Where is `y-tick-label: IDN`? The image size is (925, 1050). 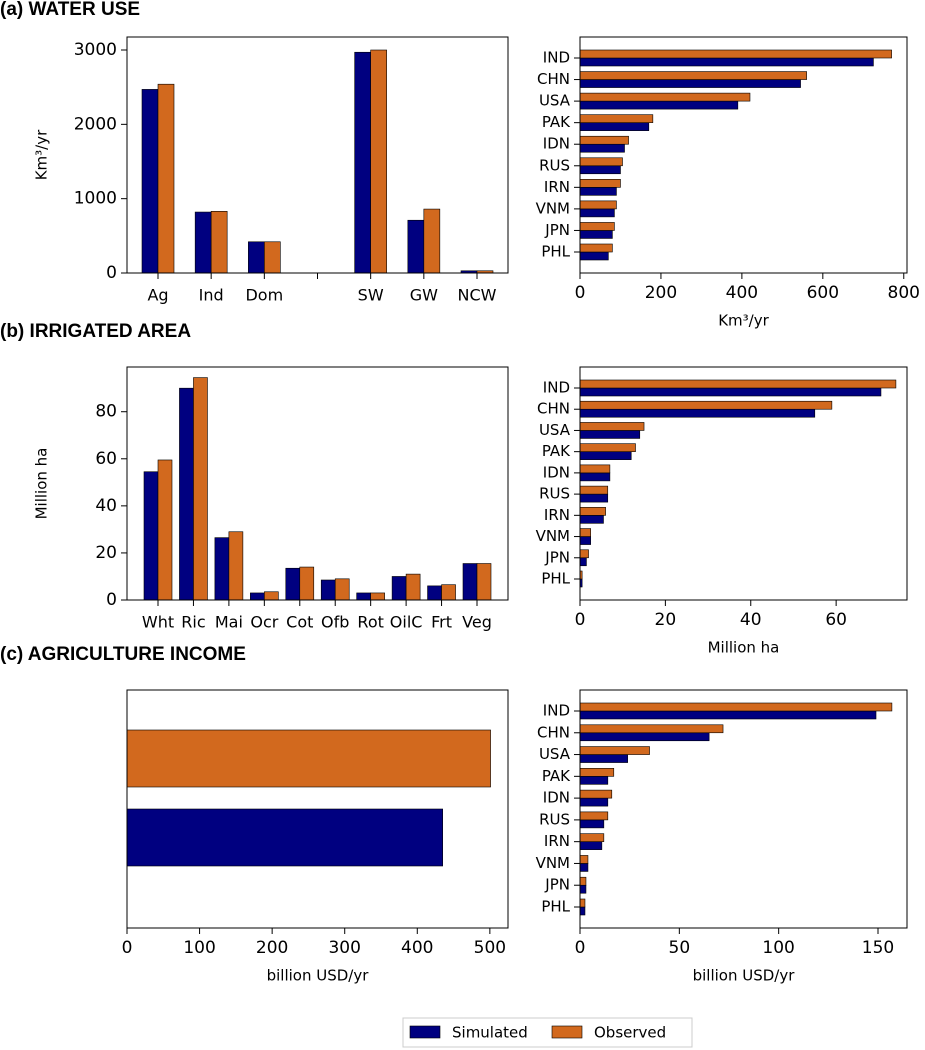 y-tick-label: IDN is located at coordinates (556, 144).